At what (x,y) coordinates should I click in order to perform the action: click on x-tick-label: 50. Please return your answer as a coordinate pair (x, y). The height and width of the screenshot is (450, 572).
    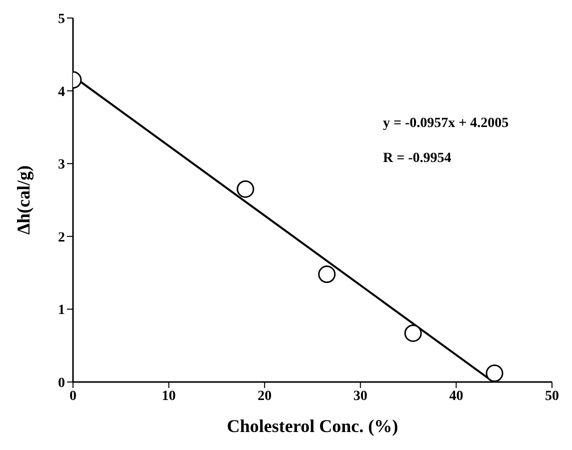
    Looking at the image, I should click on (552, 396).